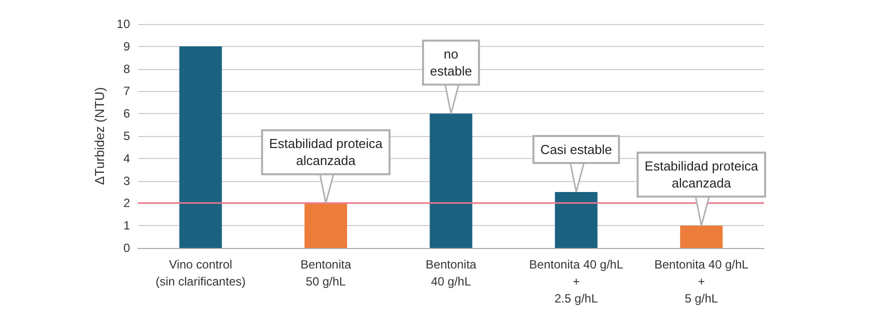  I want to click on y-tick-label: 10, so click(123, 24).